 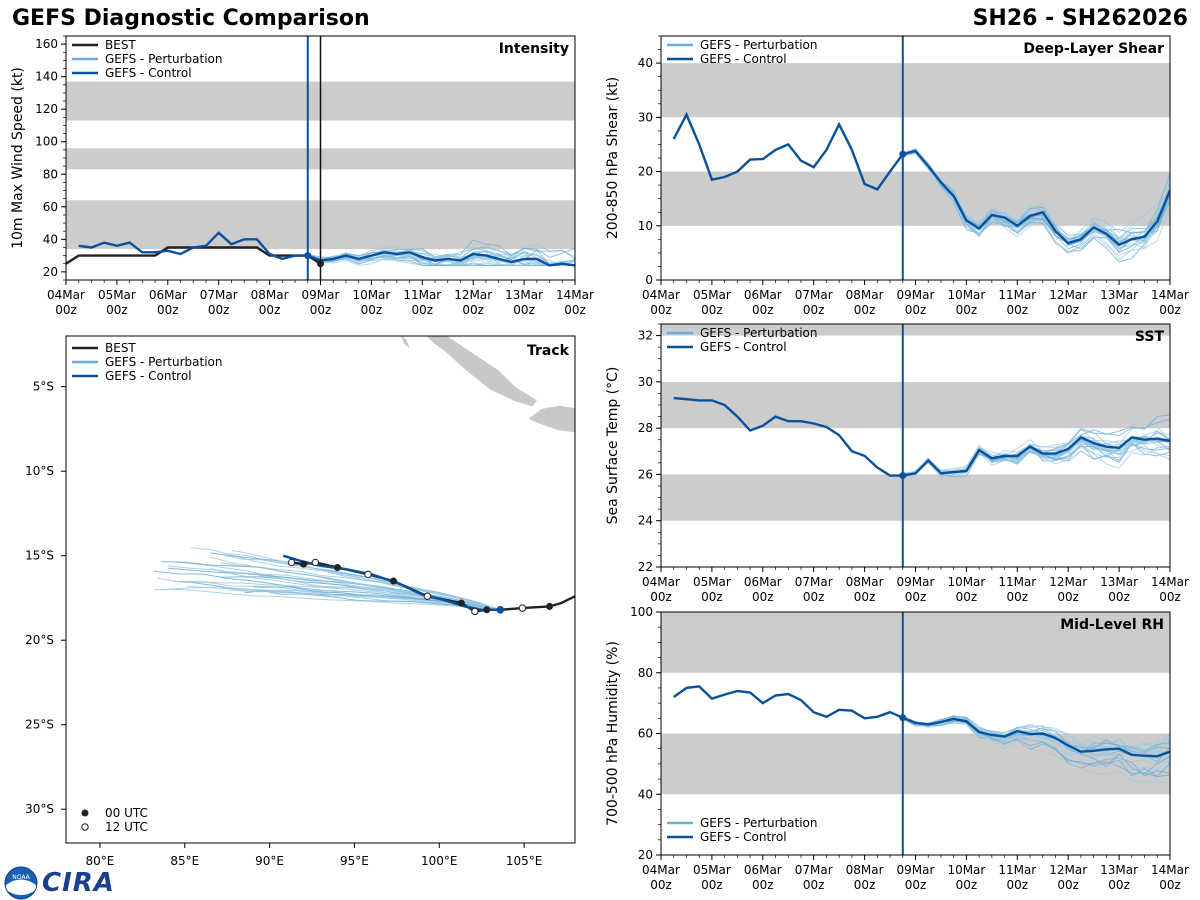 What do you see at coordinates (903, 476) in the screenshot?
I see `control-init-point` at bounding box center [903, 476].